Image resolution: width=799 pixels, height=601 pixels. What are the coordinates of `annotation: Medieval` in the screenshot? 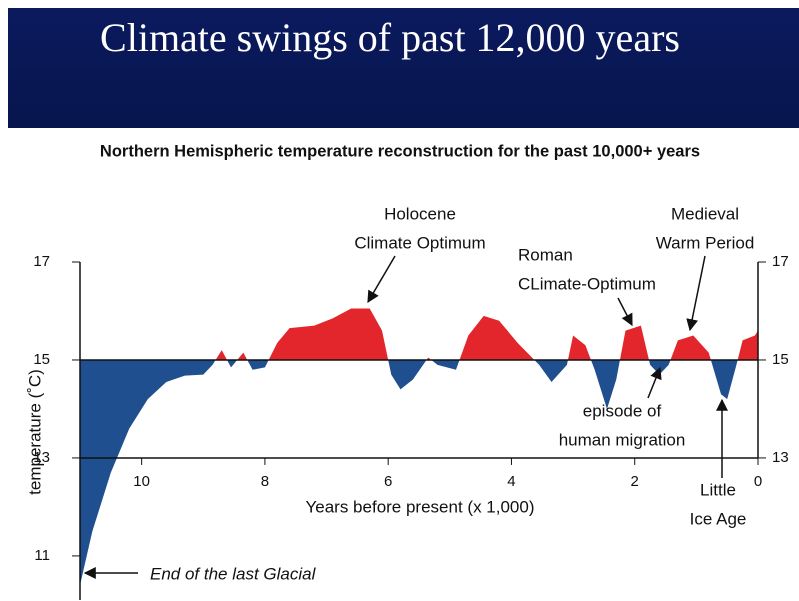 It's located at (705, 213).